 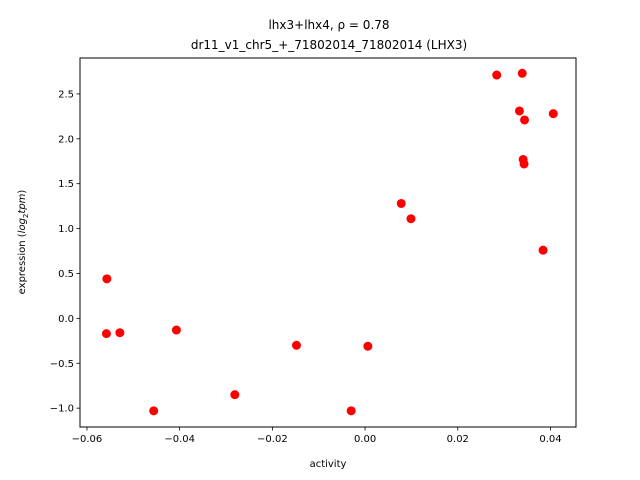 I want to click on y-axis-label-tpm: tpm, so click(x=22, y=203).